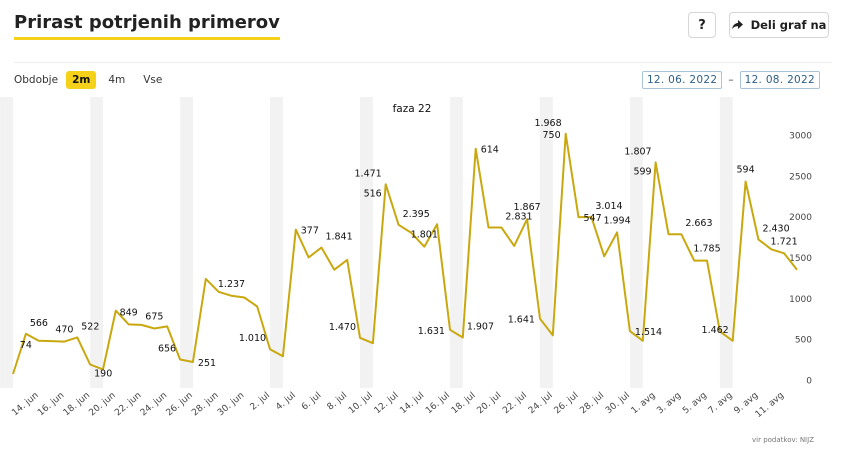  Describe the element at coordinates (153, 80) in the screenshot. I see `period-option-all: Vse` at that location.